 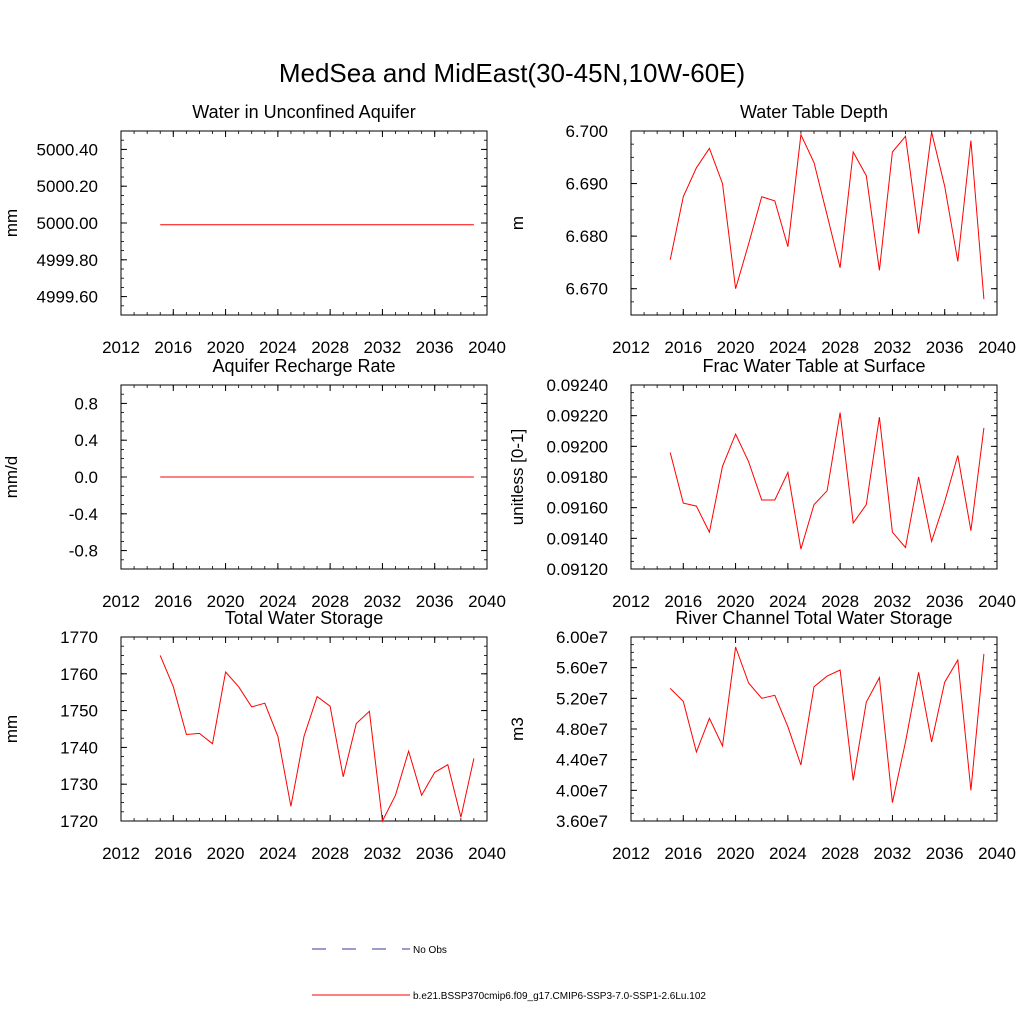 What do you see at coordinates (813, 366) in the screenshot?
I see `panel-title: Frac Water Table at Surface` at bounding box center [813, 366].